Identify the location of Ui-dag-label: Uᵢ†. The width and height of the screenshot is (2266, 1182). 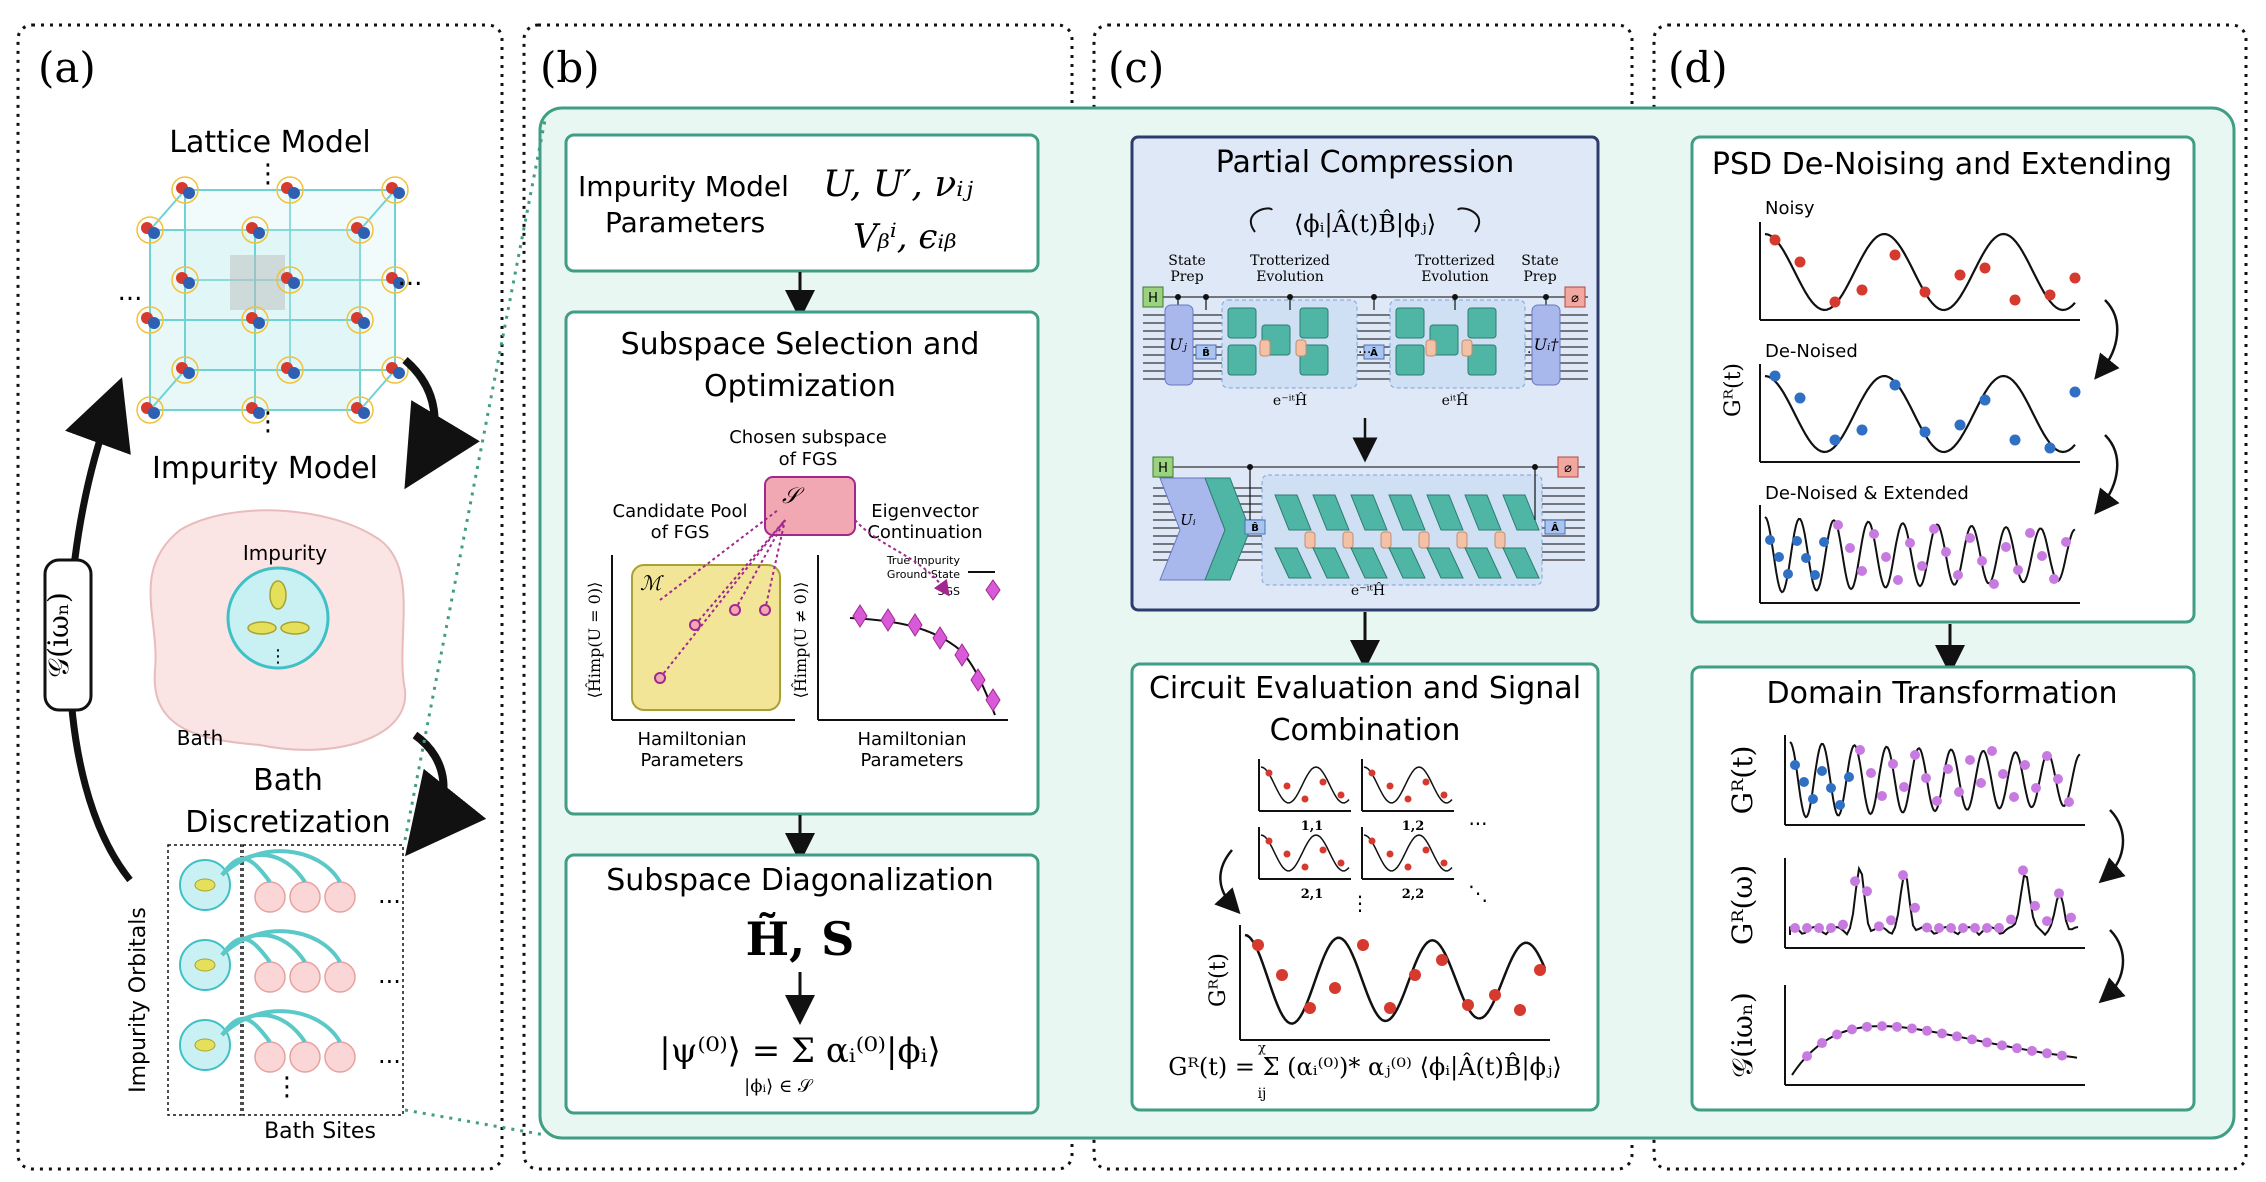
(1547, 344).